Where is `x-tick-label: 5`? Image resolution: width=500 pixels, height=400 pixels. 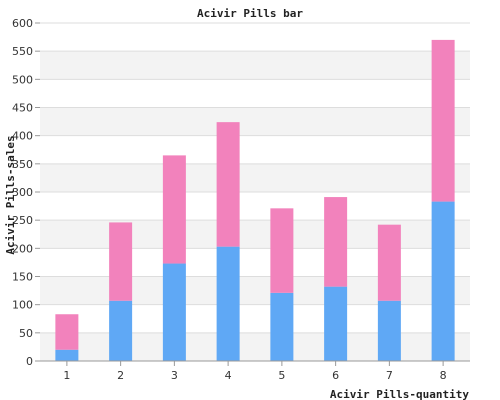 x-tick-label: 5 is located at coordinates (281, 375).